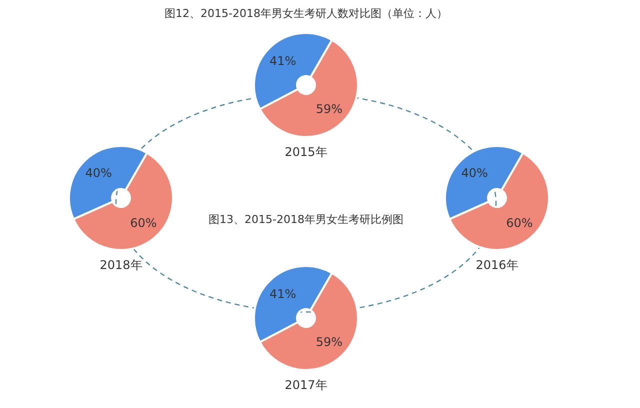 The height and width of the screenshot is (408, 640). What do you see at coordinates (121, 265) in the screenshot?
I see `text: 2018年` at bounding box center [121, 265].